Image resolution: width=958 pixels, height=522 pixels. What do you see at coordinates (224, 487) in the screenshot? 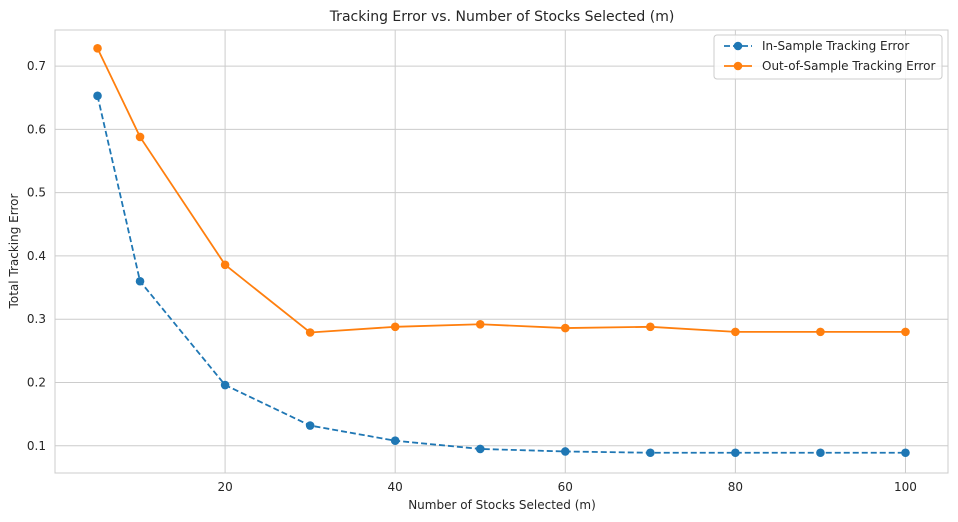
I see `x-tick-label: 20` at bounding box center [224, 487].